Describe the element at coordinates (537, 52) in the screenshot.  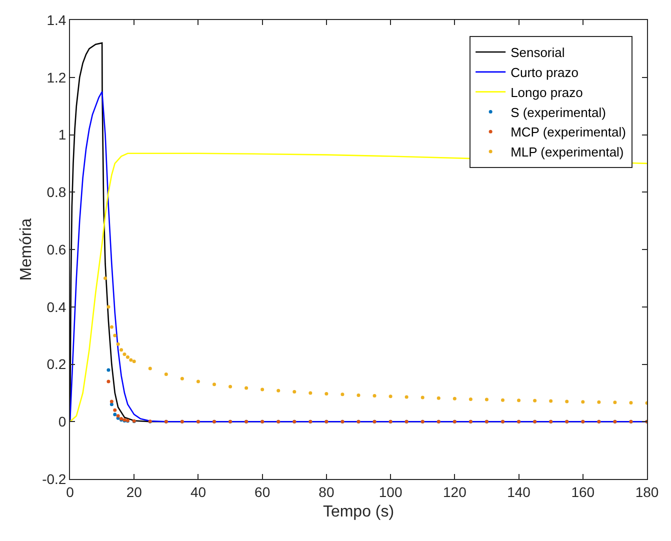
I see `legend-label: Sensorial` at that location.